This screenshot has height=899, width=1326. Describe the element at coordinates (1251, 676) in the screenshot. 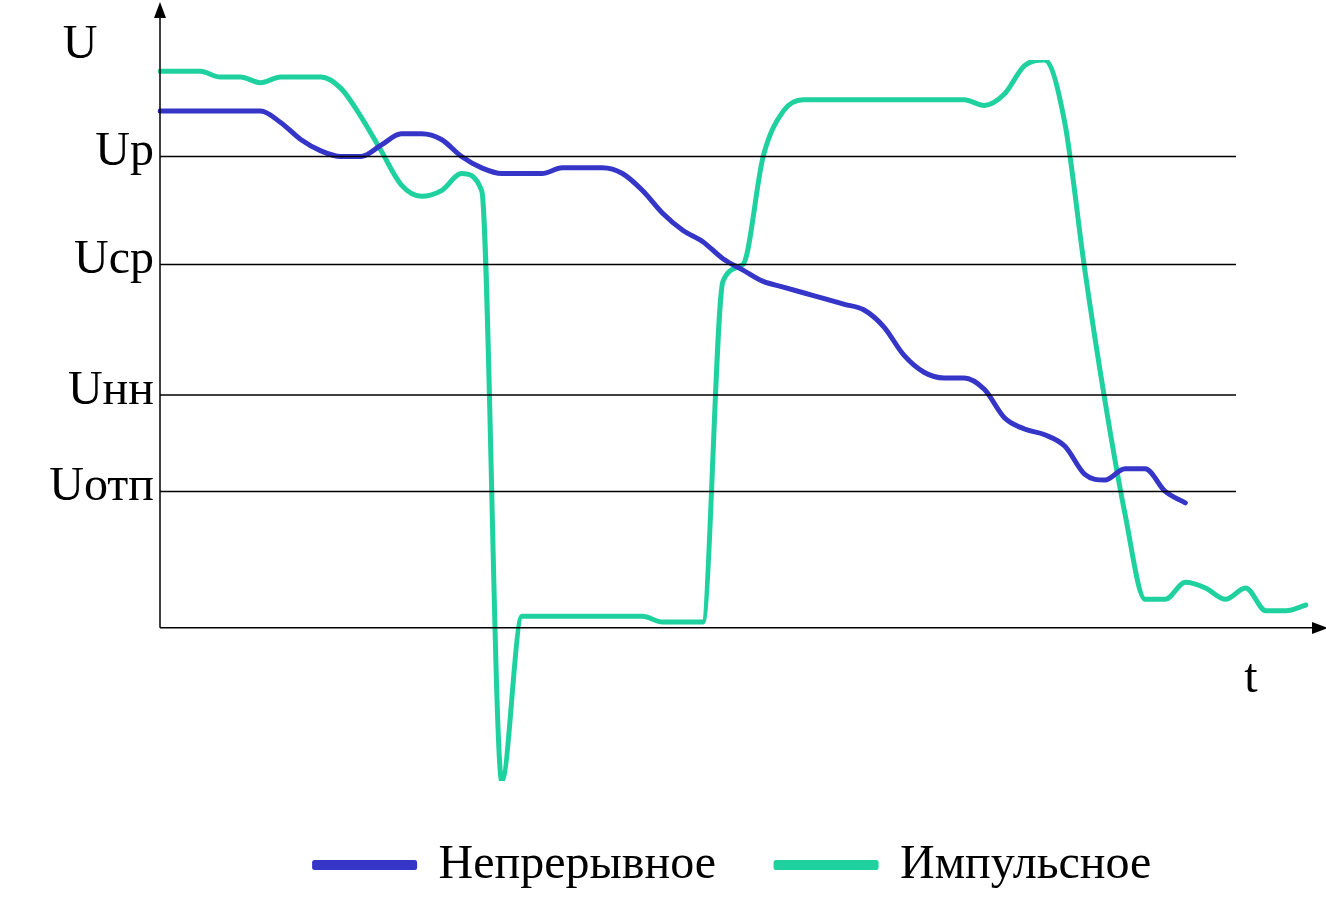

I see `x-axis-title: t` at that location.